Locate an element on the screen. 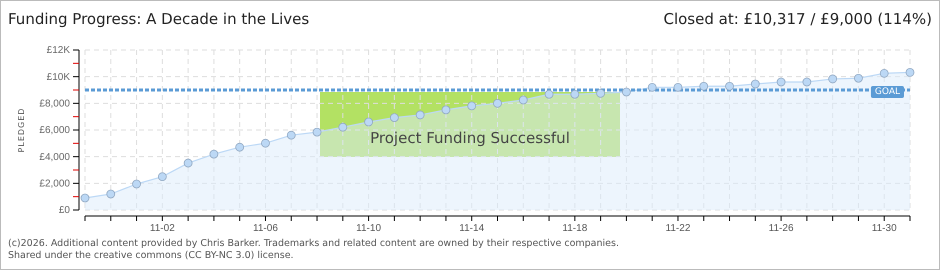 Image resolution: width=940 pixels, height=270 pixels. x-tick-label: 11-06 is located at coordinates (265, 228).